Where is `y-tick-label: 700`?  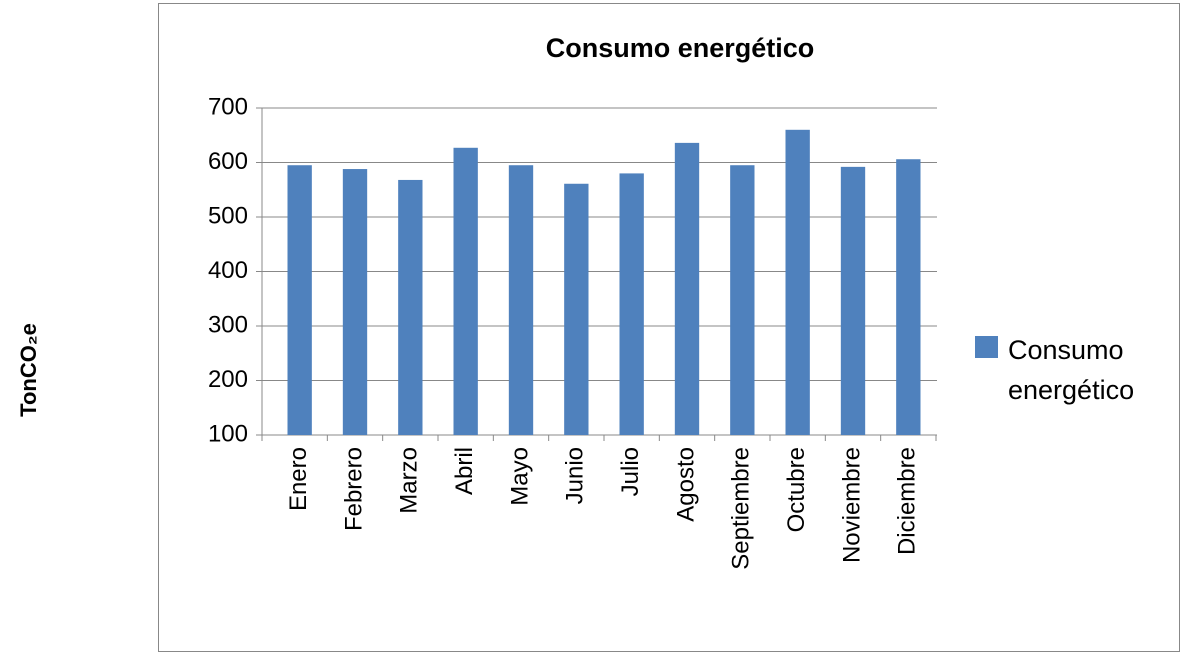
y-tick-label: 700 is located at coordinates (228, 106).